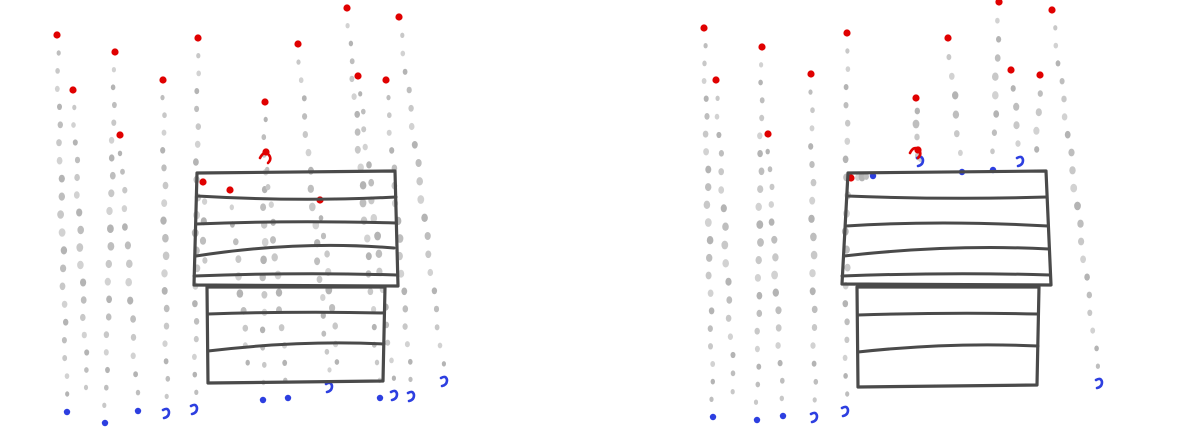 This screenshot has width=1181, height=432. Describe the element at coordinates (265, 158) in the screenshot. I see `start-particle-hook` at that location.